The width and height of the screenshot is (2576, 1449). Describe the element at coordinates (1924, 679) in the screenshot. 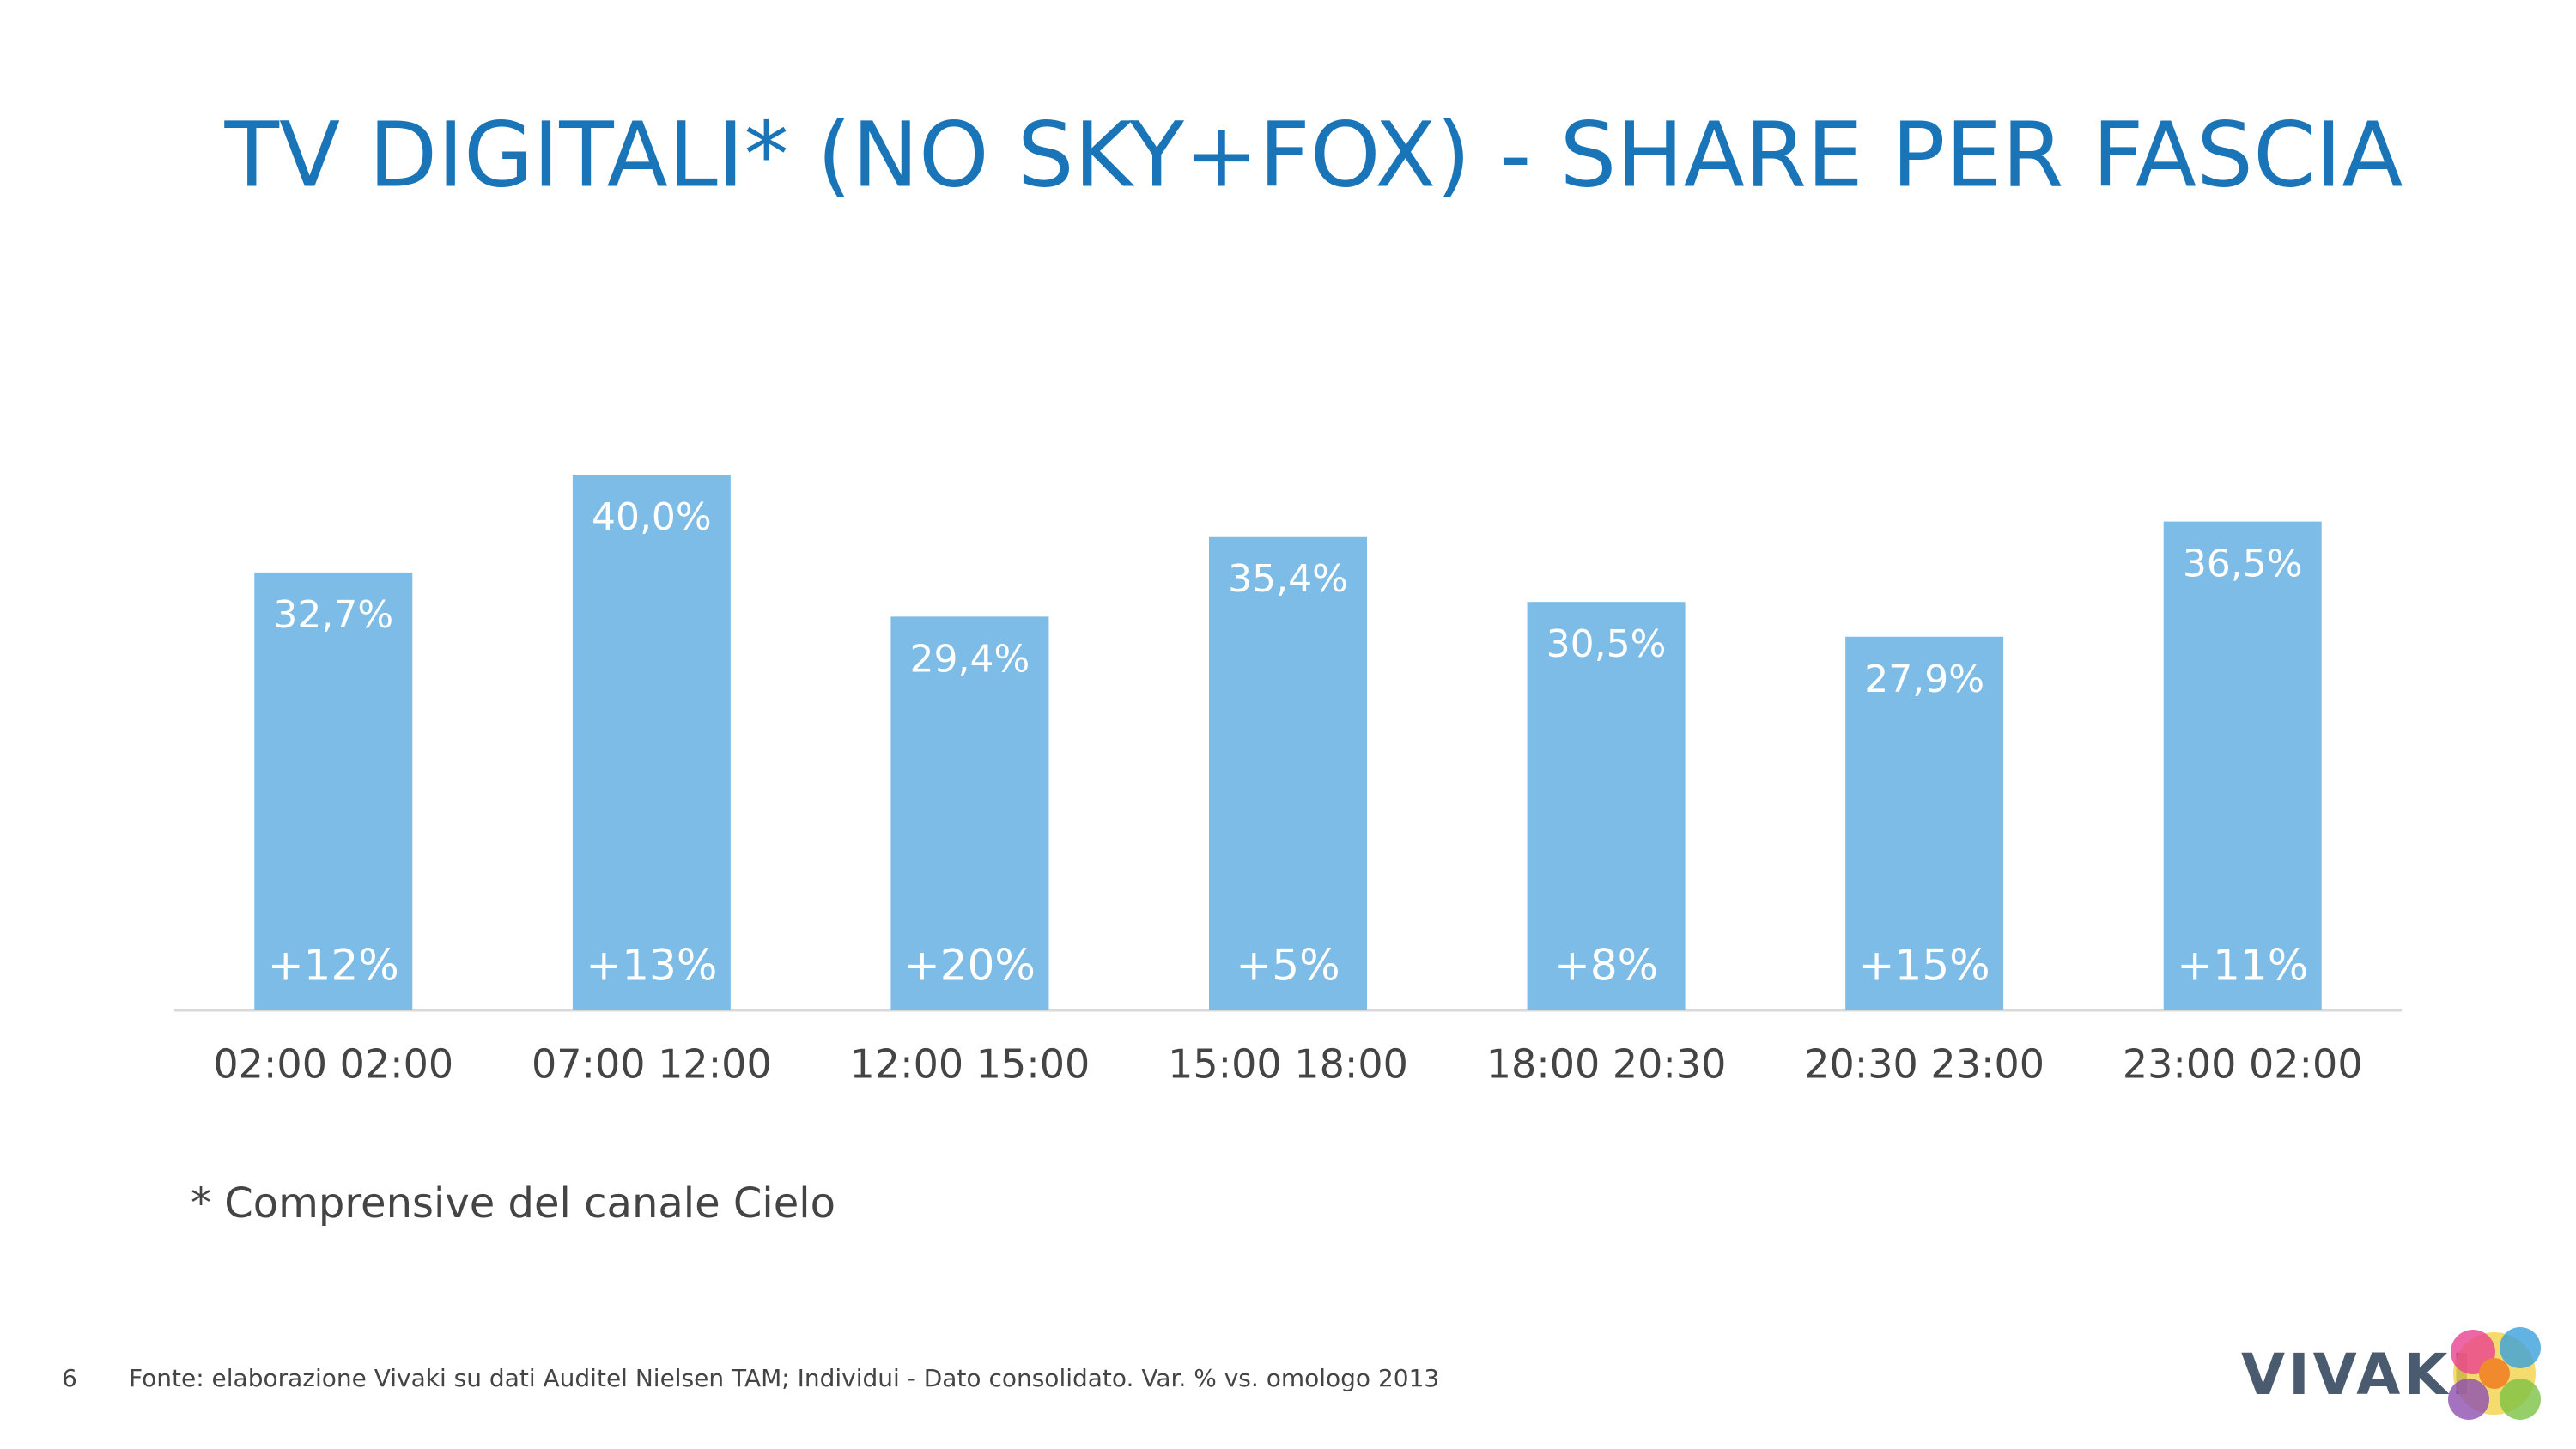

I see `value-label: 27,9%` at that location.